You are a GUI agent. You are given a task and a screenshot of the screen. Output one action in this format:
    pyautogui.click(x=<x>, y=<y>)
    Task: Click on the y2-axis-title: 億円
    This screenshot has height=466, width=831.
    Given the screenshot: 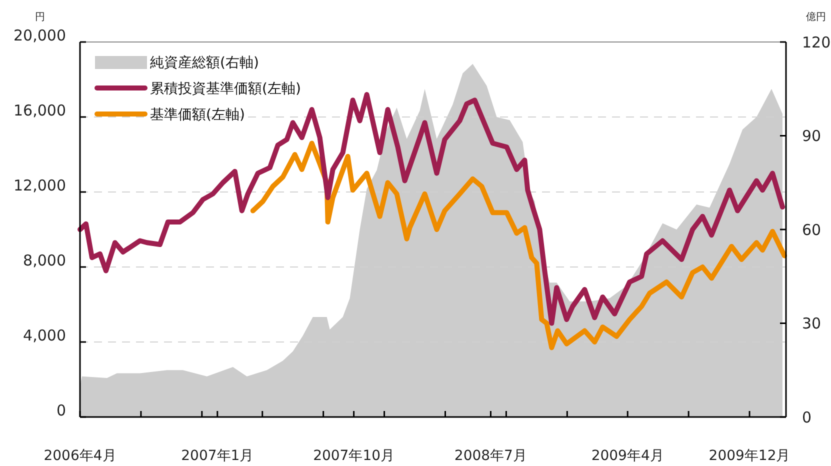 What is the action you would take?
    pyautogui.click(x=816, y=17)
    